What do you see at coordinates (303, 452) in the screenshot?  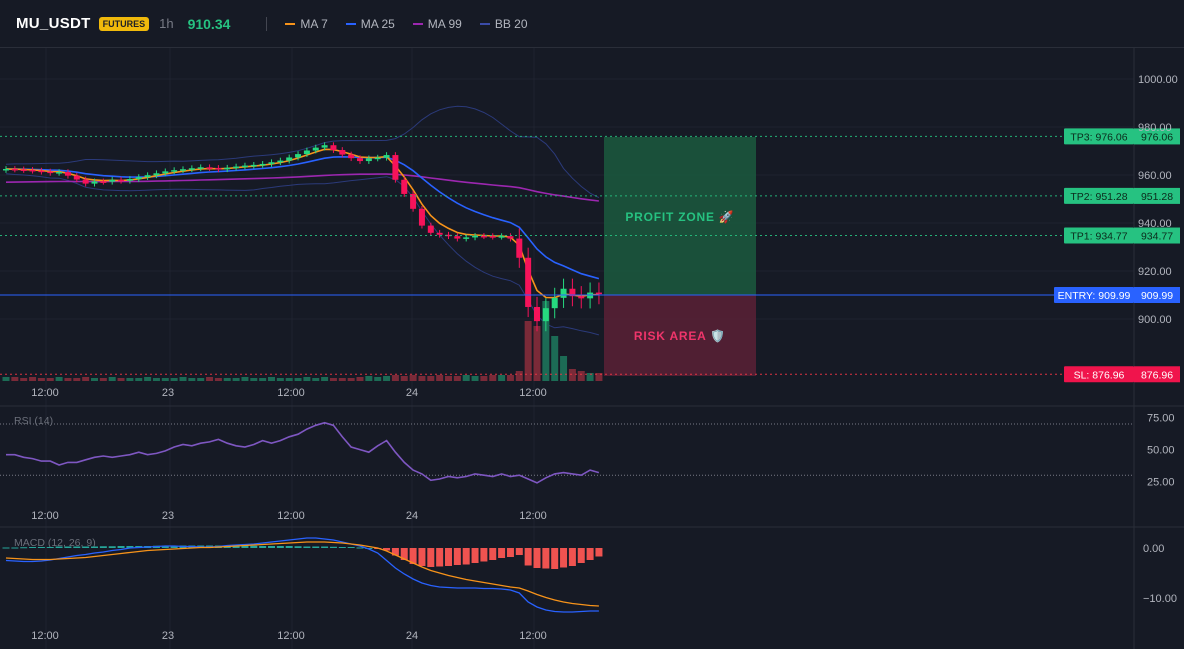 I see `rsi-line` at bounding box center [303, 452].